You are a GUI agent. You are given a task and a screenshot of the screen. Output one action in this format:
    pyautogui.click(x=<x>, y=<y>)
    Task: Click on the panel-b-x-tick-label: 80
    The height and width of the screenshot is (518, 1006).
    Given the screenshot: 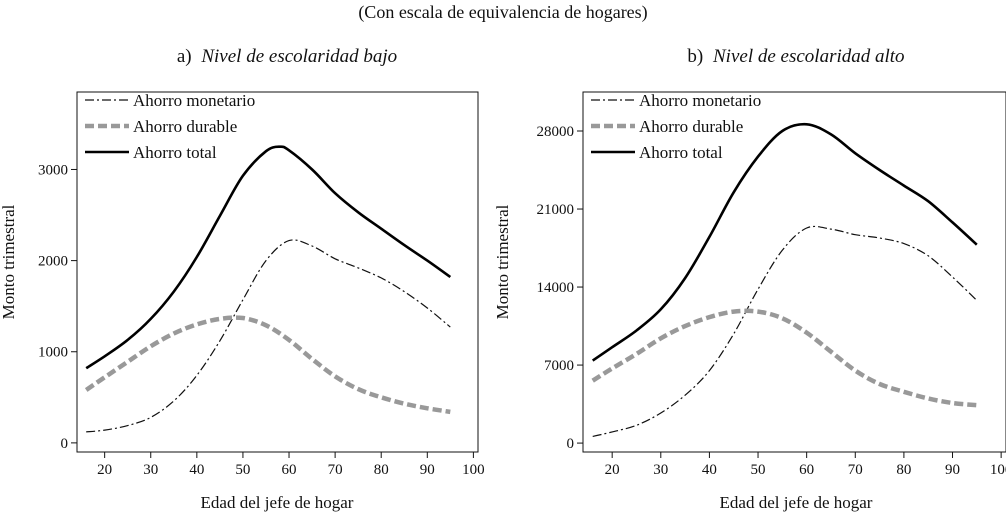 What is the action you would take?
    pyautogui.click(x=903, y=470)
    